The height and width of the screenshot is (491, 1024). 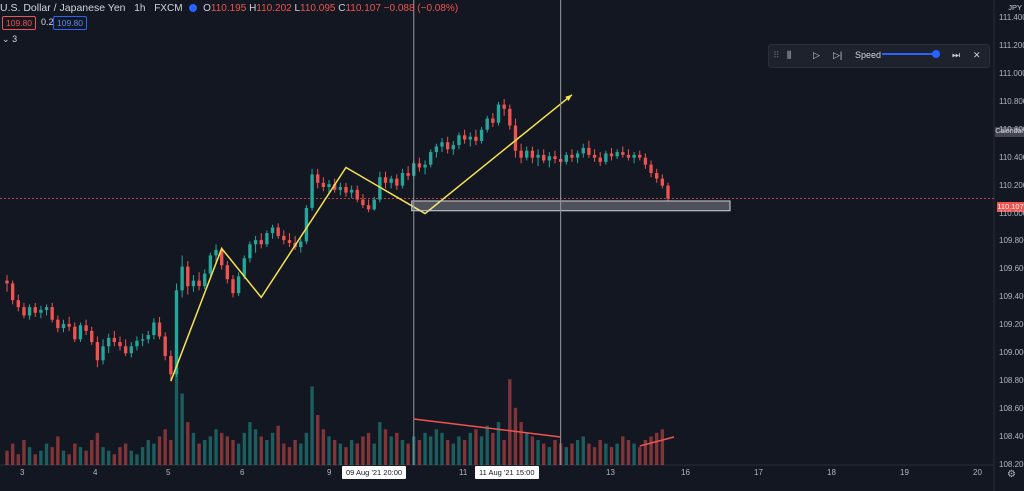 I want to click on step-forward-icon: ▷|, so click(x=838, y=55).